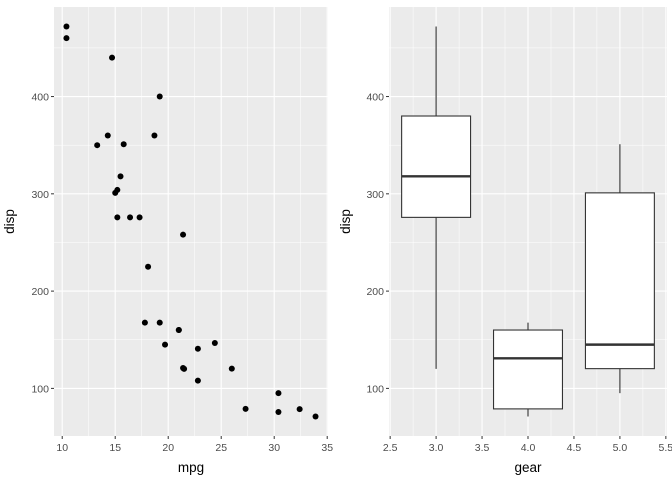 The width and height of the screenshot is (672, 485). What do you see at coordinates (115, 448) in the screenshot?
I see `x-tick-label: 15` at bounding box center [115, 448].